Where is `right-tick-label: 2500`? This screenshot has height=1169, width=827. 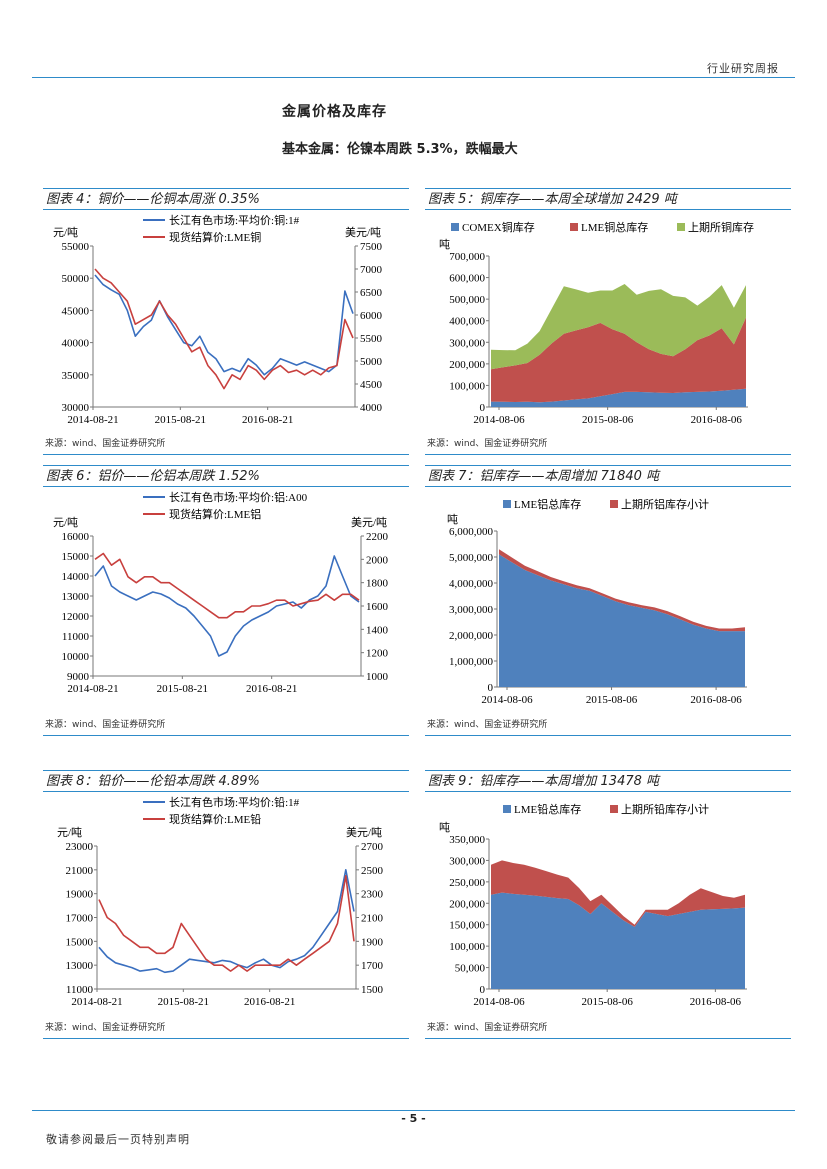
right-tick-label: 2500 is located at coordinates (372, 871).